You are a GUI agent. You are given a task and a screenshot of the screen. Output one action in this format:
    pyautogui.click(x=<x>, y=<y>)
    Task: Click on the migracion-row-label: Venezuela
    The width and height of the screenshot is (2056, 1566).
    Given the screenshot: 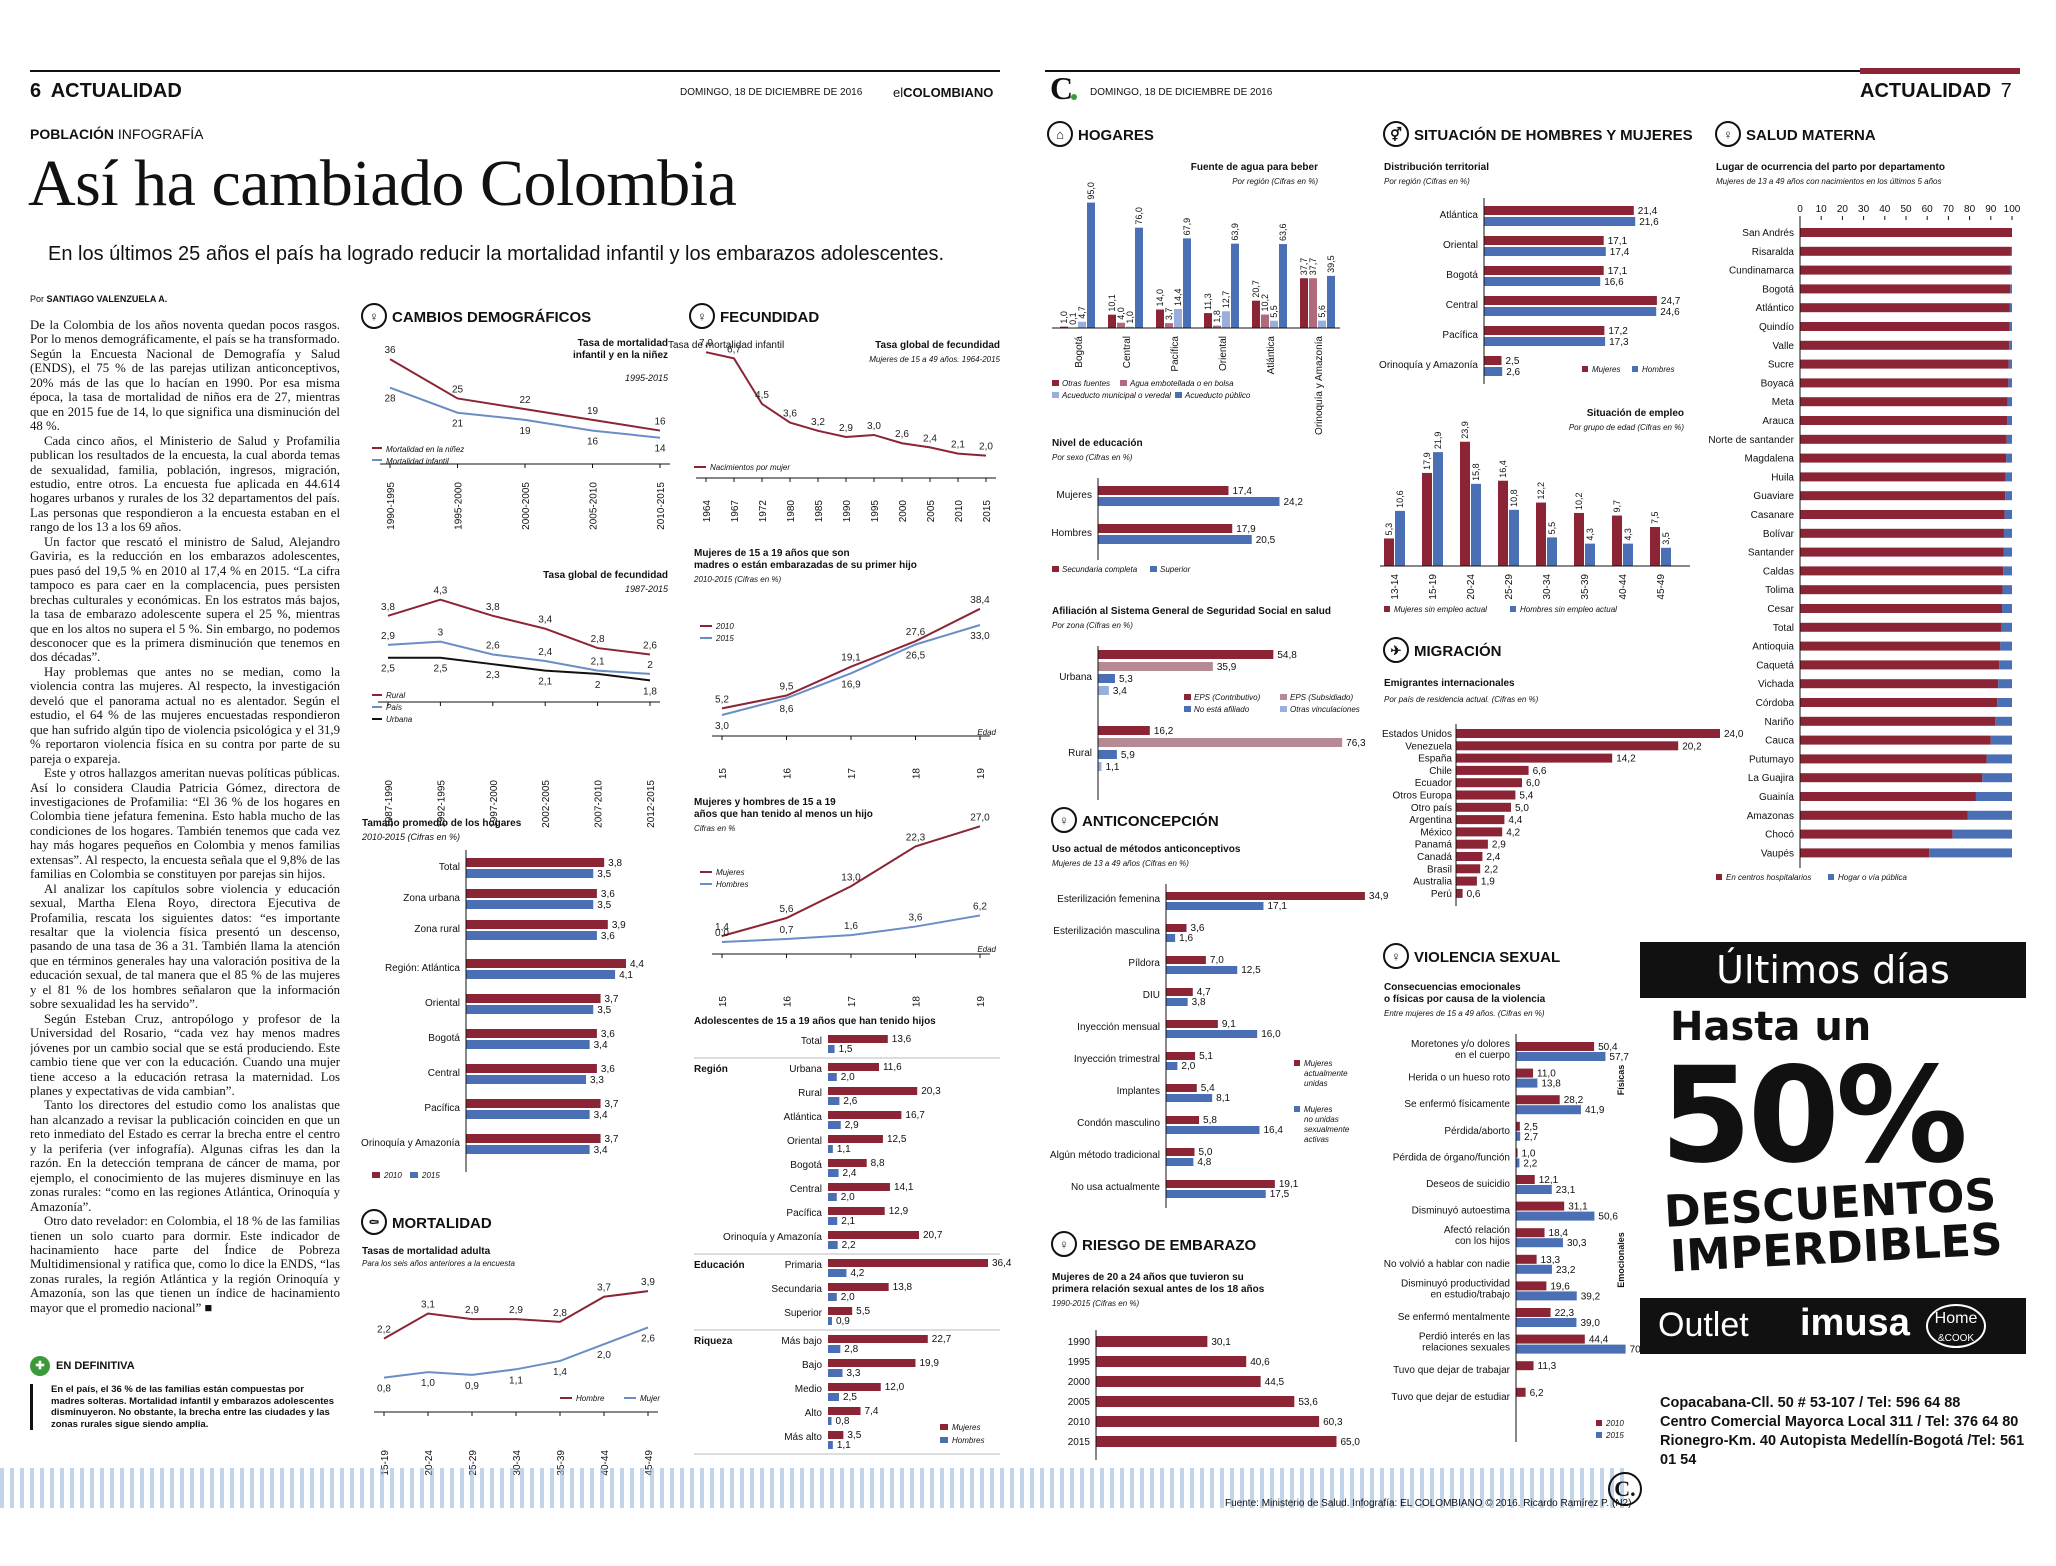 What is the action you would take?
    pyautogui.click(x=1428, y=746)
    